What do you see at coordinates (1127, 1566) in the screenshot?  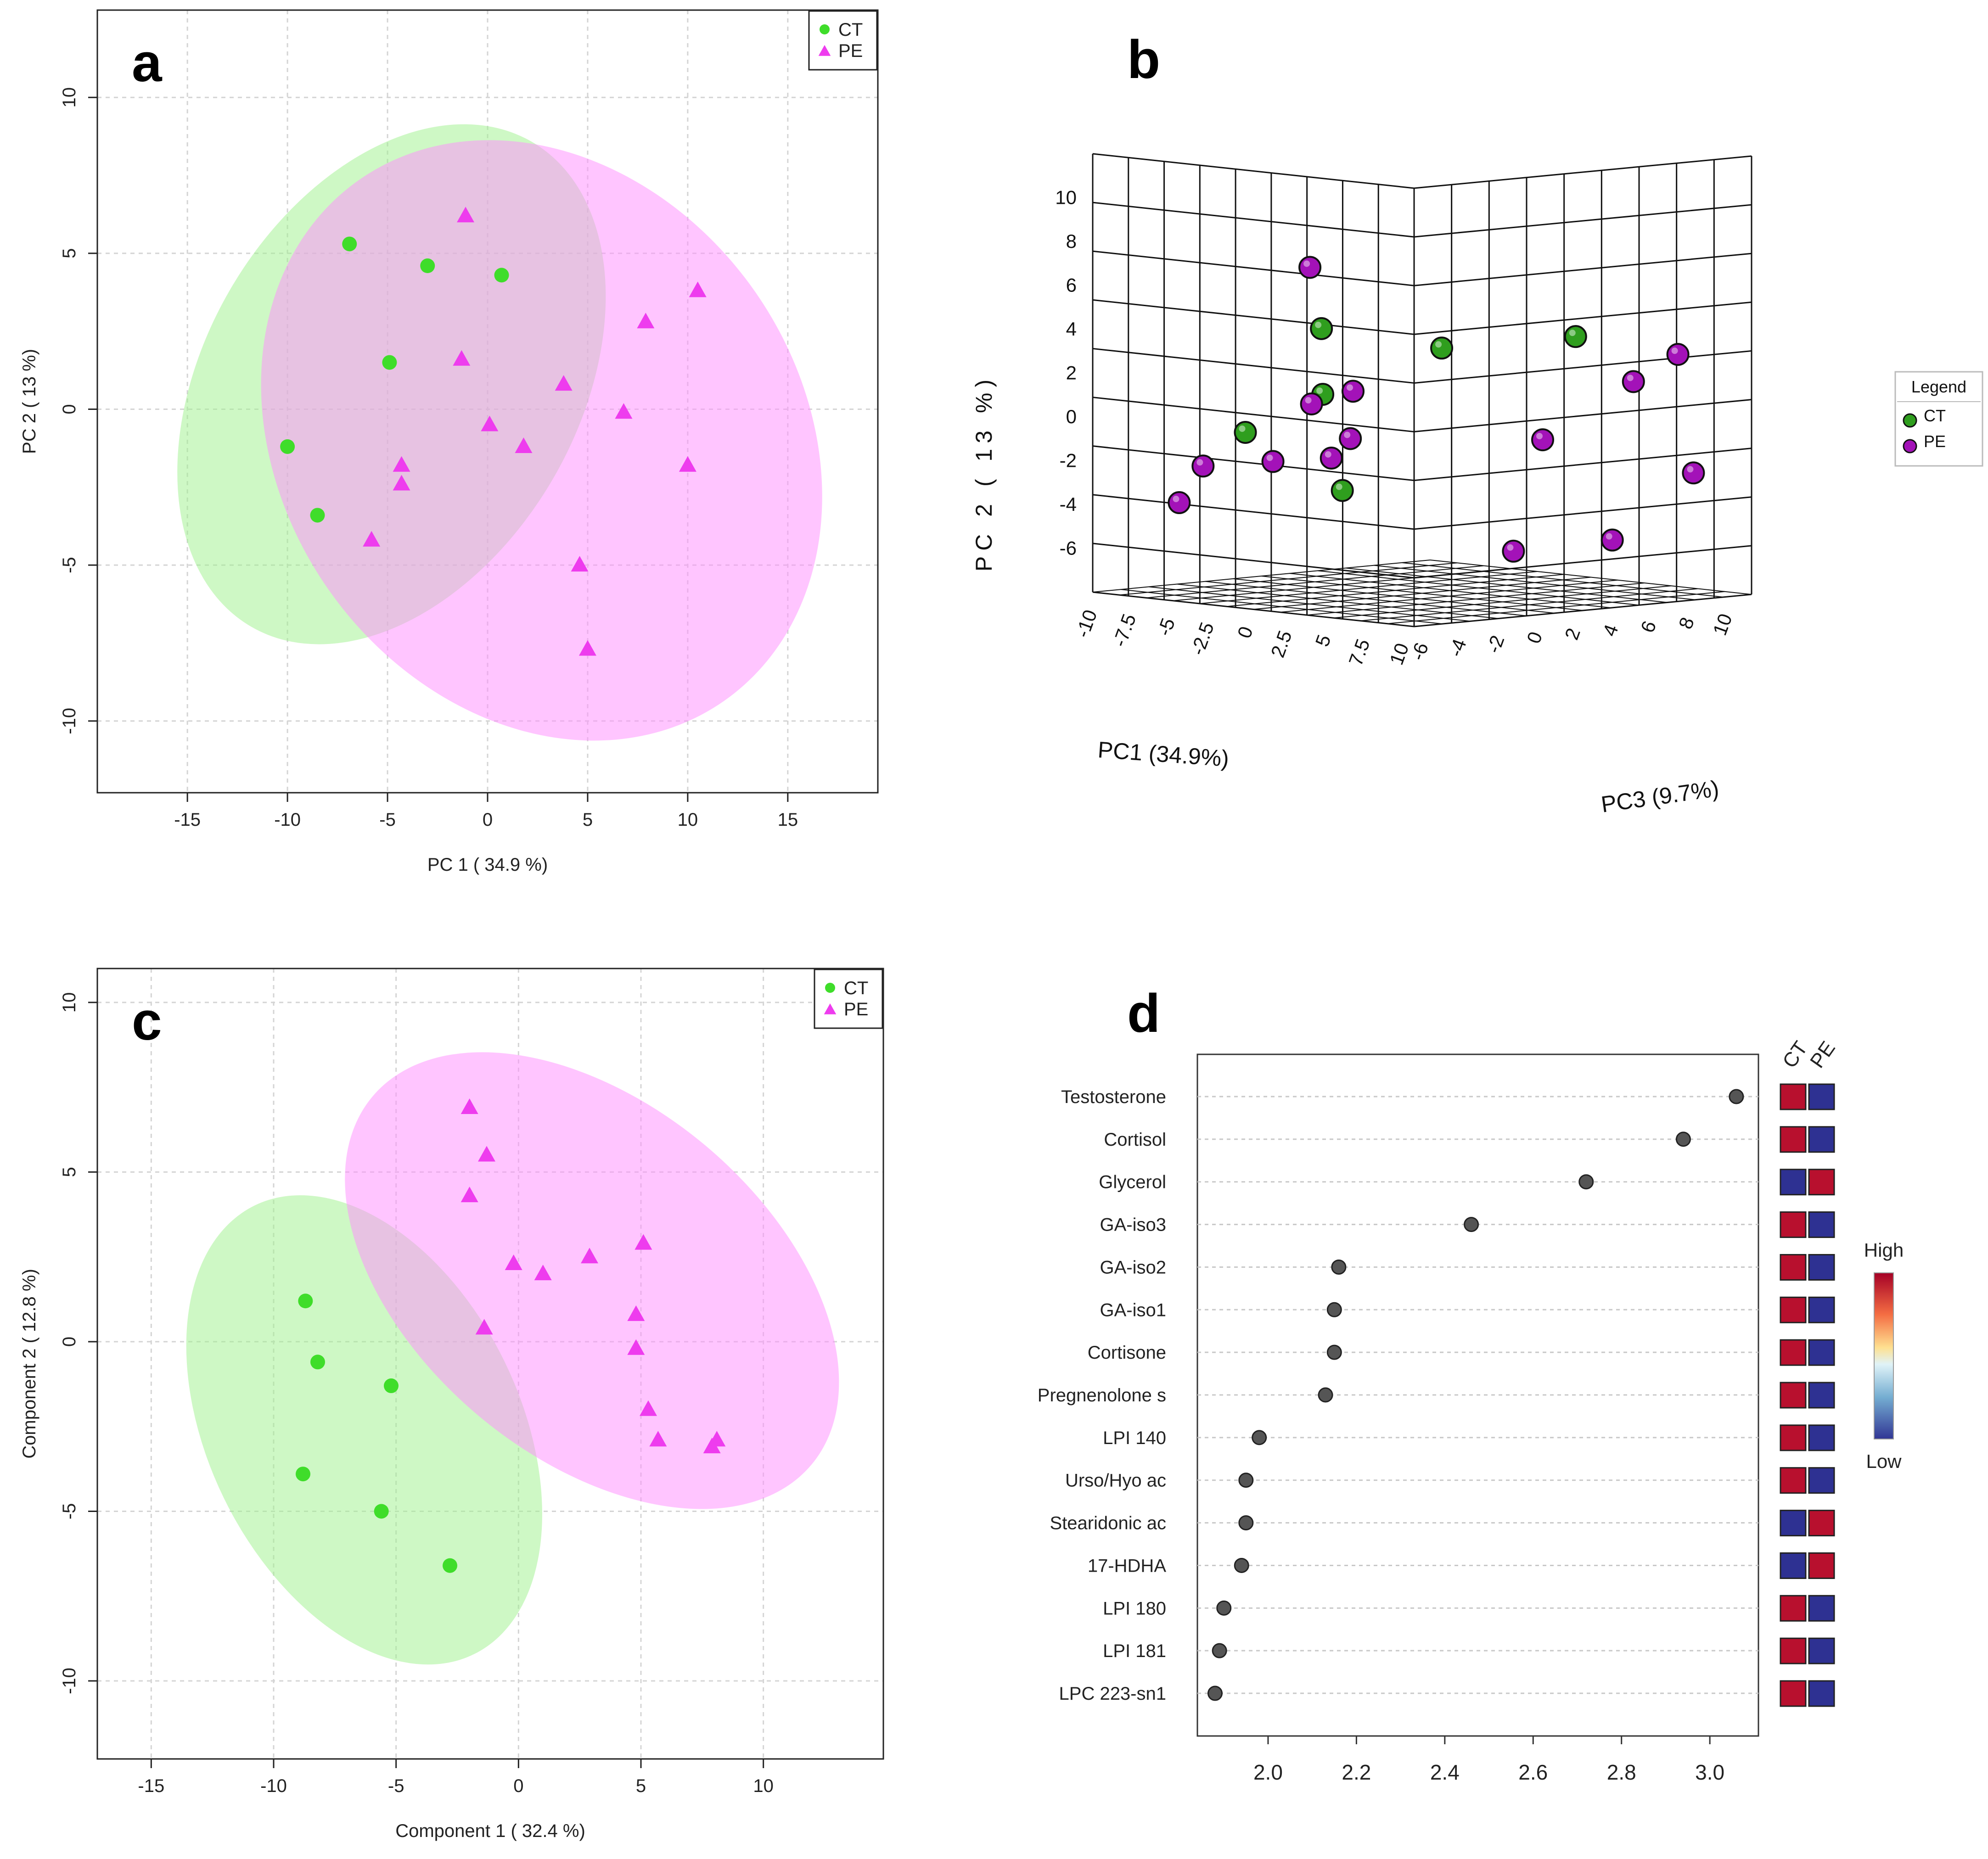 I see `metabolite-label: 17-HDHA` at bounding box center [1127, 1566].